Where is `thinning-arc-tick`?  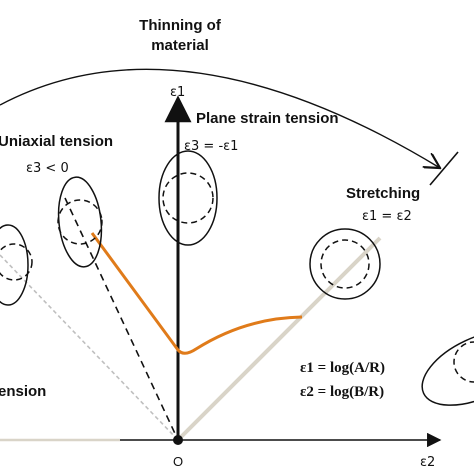 thinning-arc-tick is located at coordinates (444, 168).